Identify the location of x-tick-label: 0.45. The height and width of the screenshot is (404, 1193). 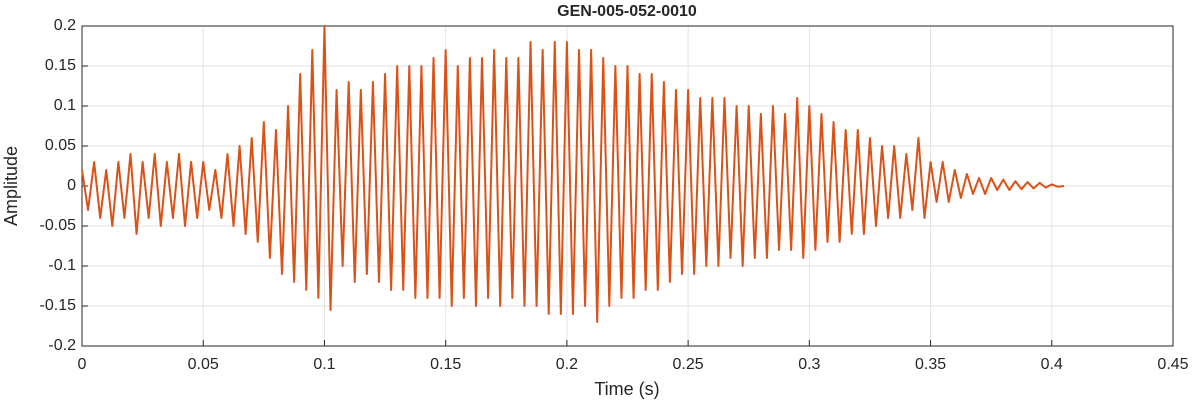
(1172, 364).